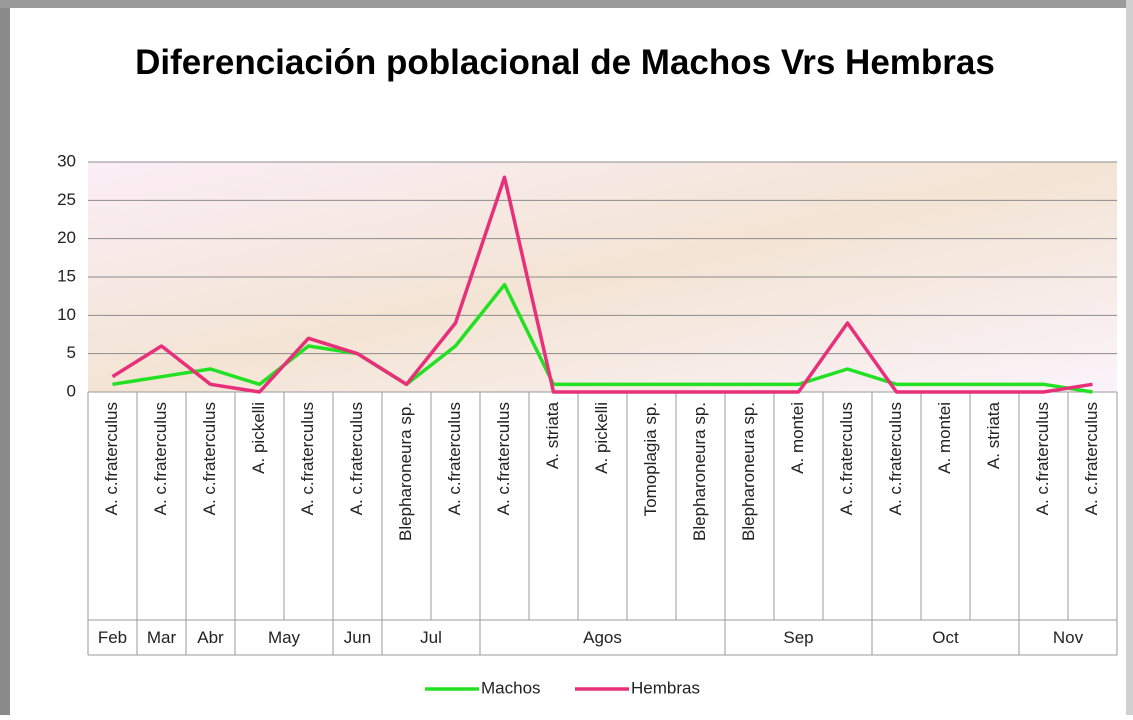 The height and width of the screenshot is (720, 1133). Describe the element at coordinates (511, 687) in the screenshot. I see `legend-label: Machos` at that location.